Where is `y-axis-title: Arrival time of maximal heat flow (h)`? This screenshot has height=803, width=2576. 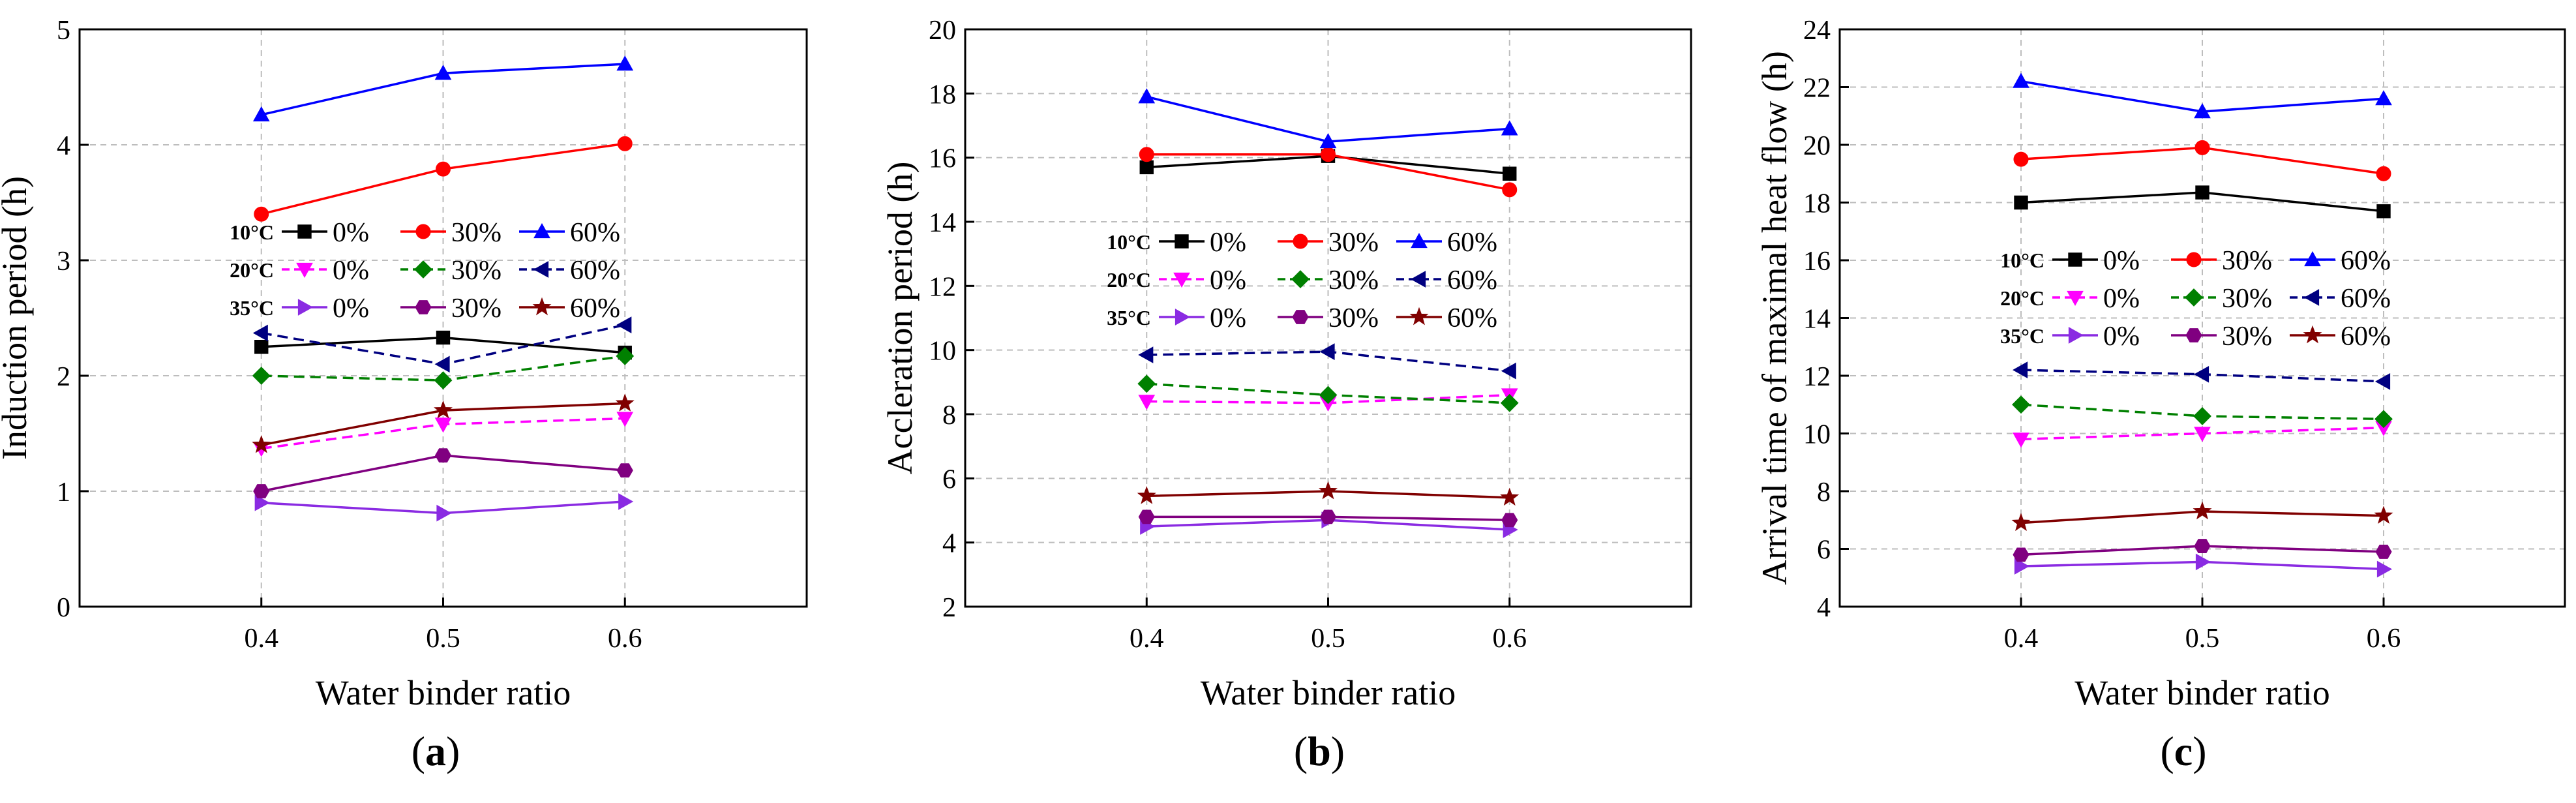 y-axis-title: Arrival time of maximal heat flow (h) is located at coordinates (1774, 318).